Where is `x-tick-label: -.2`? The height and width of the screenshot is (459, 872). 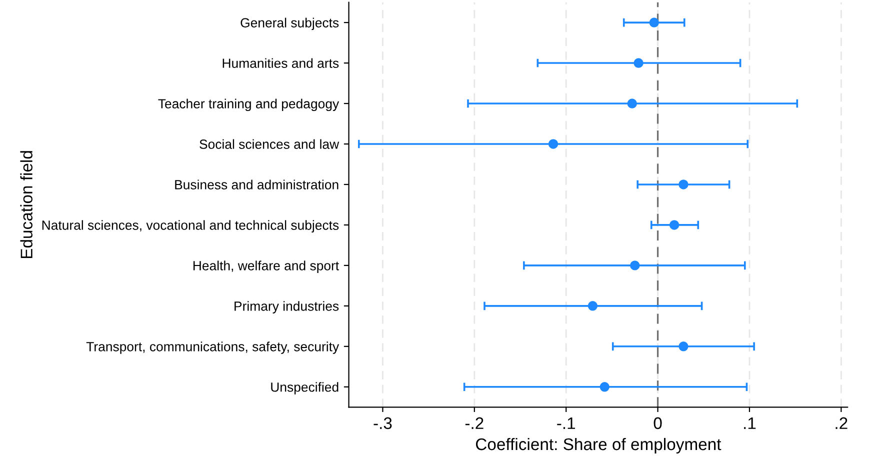 x-tick-label: -.2 is located at coordinates (474, 423).